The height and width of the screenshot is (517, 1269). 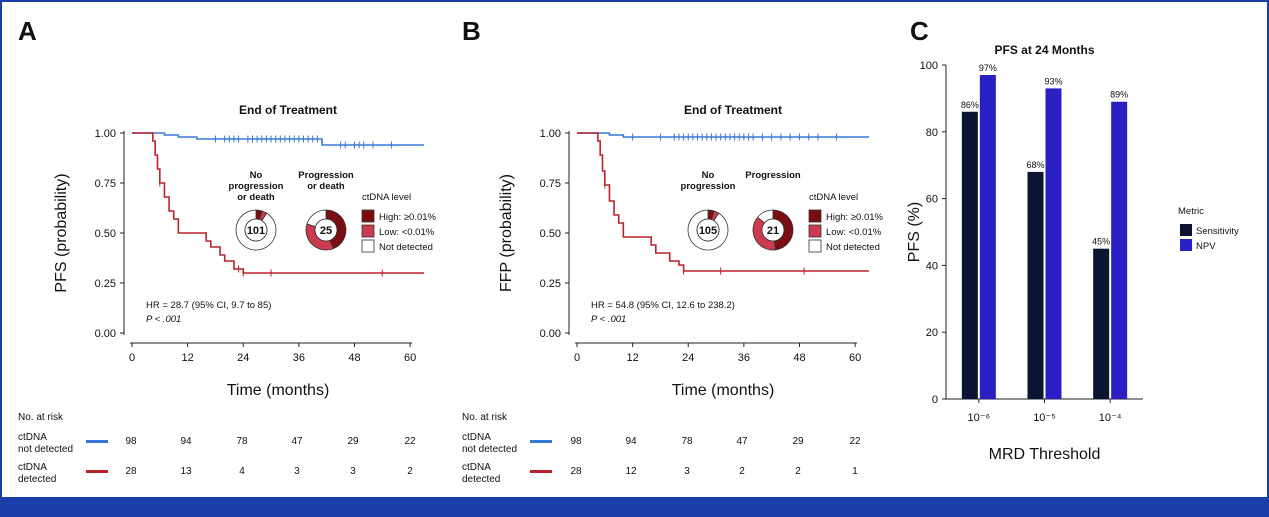 What do you see at coordinates (550, 284) in the screenshot?
I see `y-tick-label: 0.25` at bounding box center [550, 284].